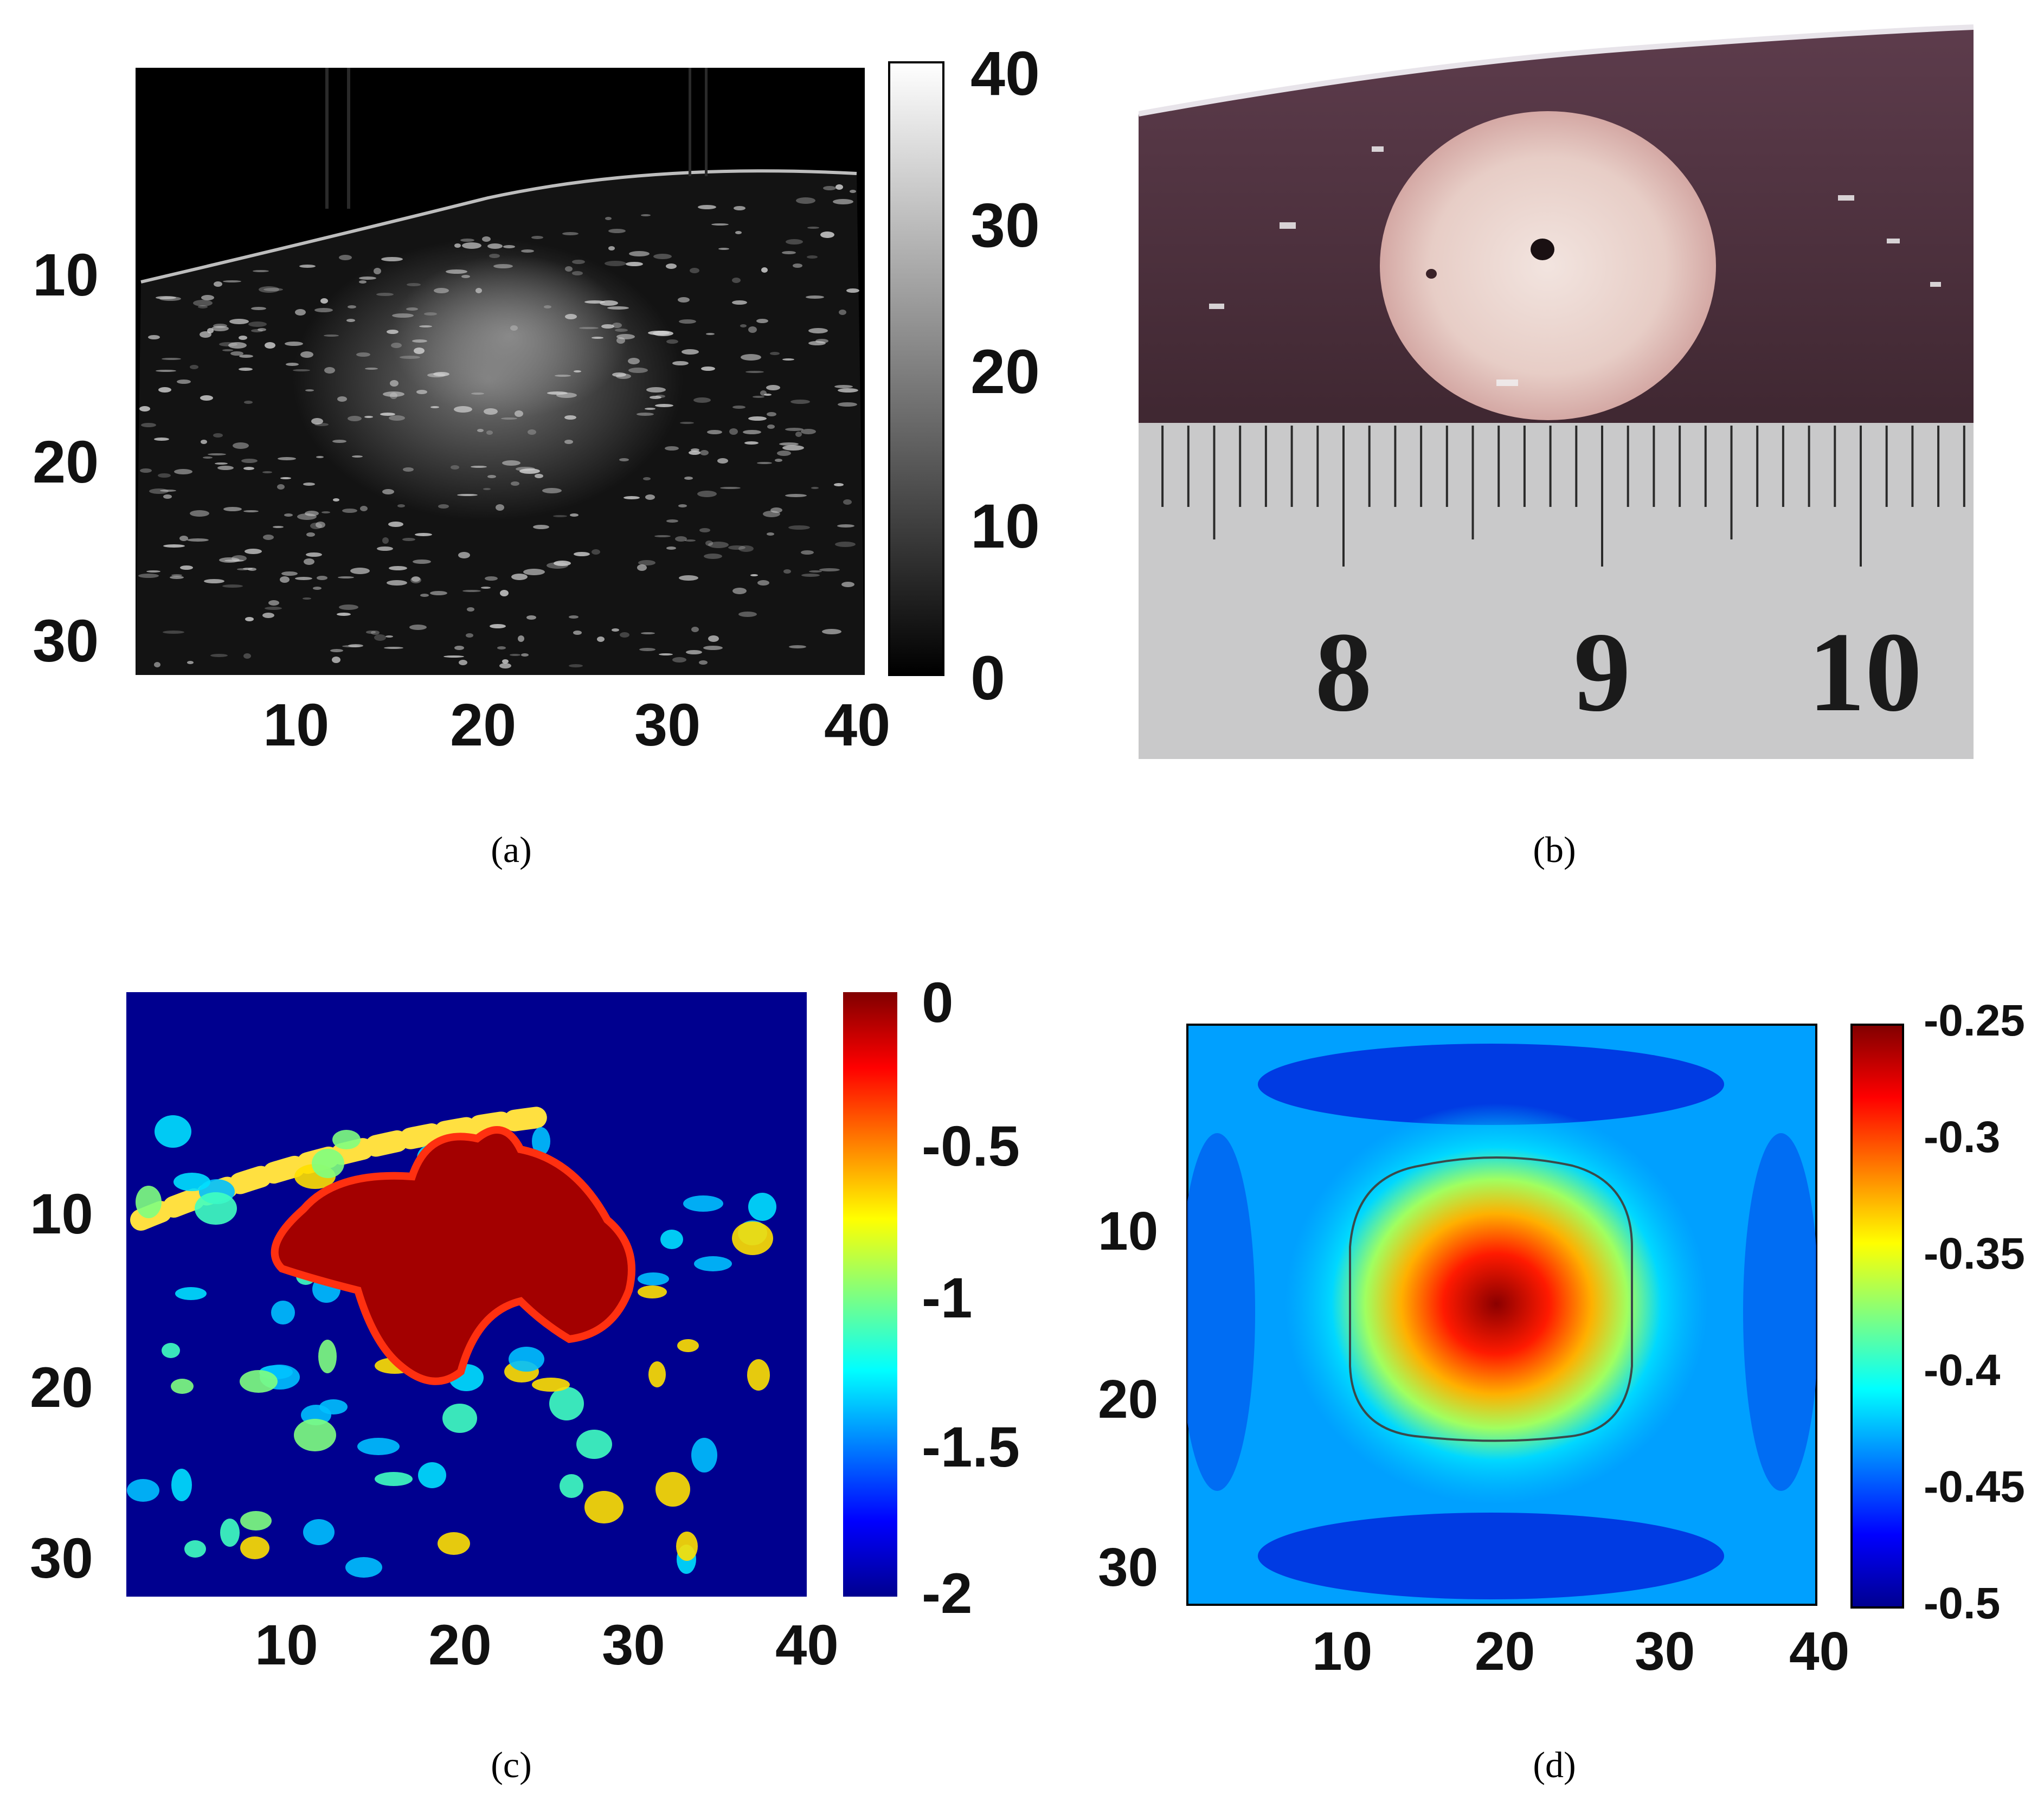  I want to click on panel-d-caption: (d), so click(1555, 1765).